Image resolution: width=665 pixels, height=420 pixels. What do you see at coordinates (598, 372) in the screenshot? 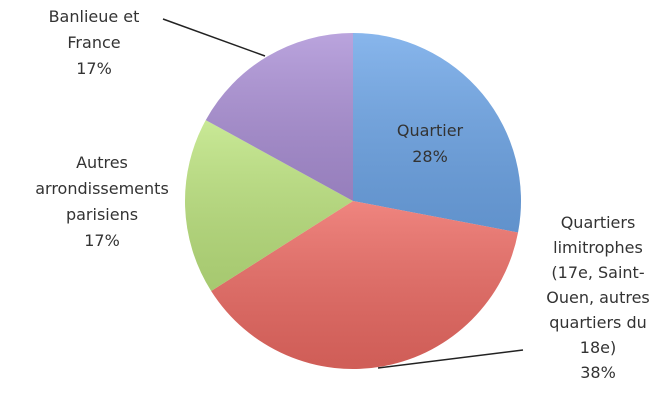
I see `value-label: 38%` at bounding box center [598, 372].